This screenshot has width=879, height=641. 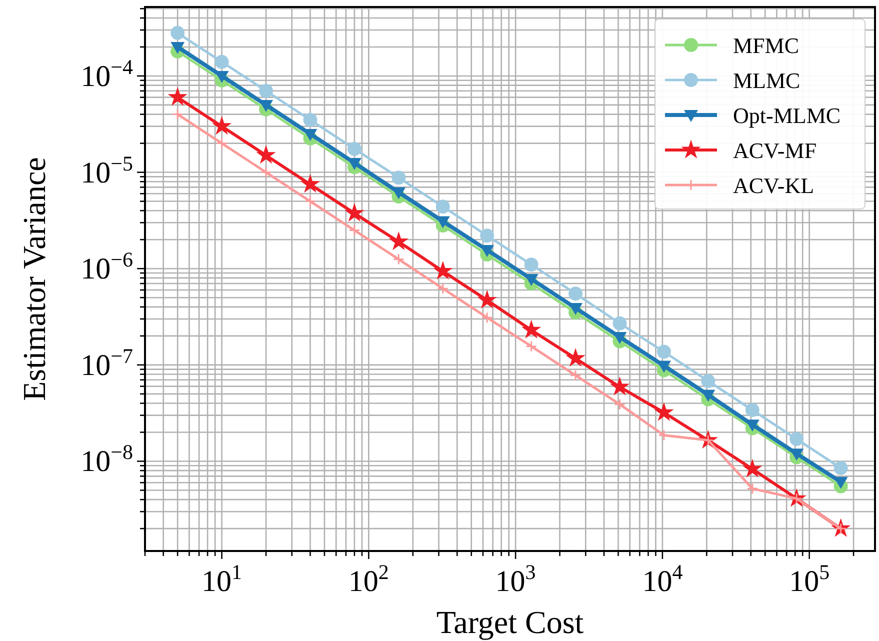 I want to click on x-tick-label: 10$^{5}$, so click(x=809, y=579).